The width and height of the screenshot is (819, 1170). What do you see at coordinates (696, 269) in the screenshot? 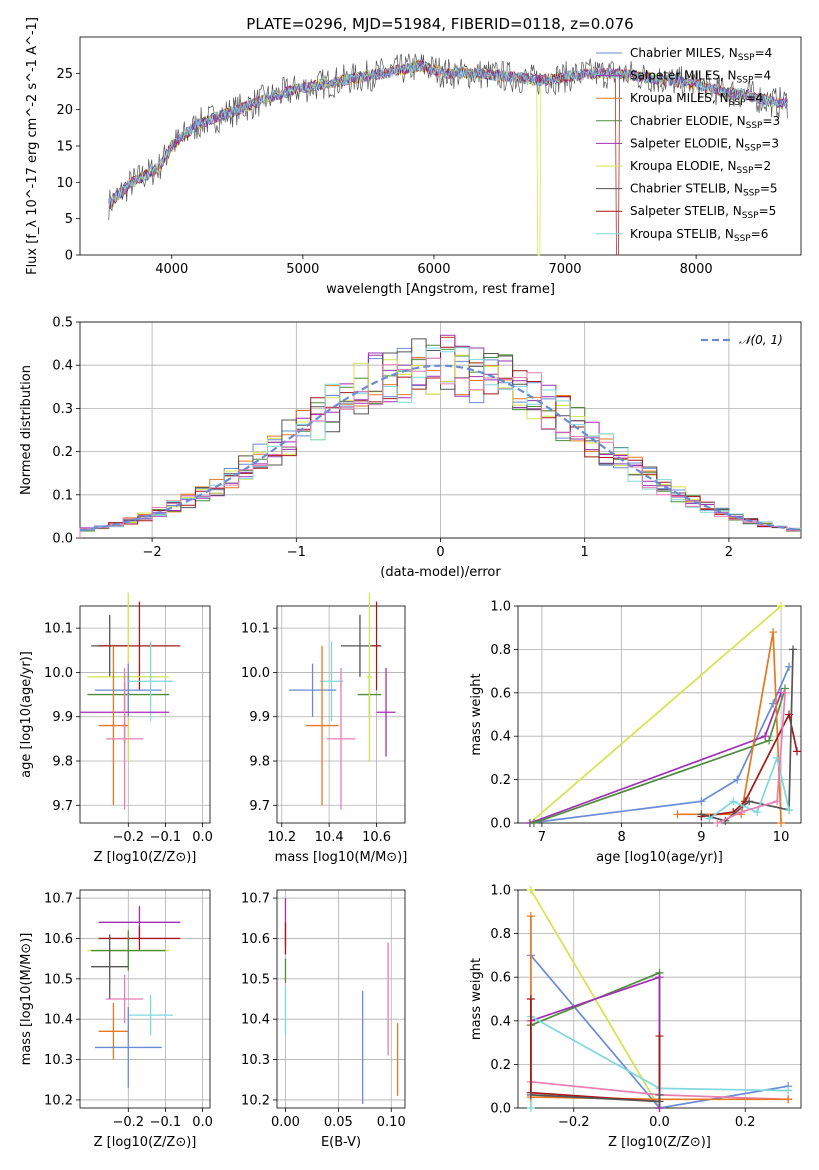
I see `x-tick-label: 8000` at bounding box center [696, 269].